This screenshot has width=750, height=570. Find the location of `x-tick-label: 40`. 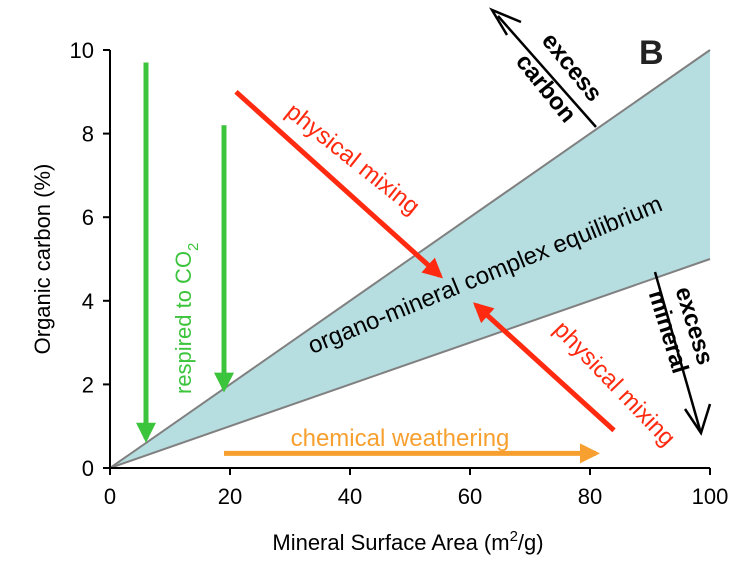

x-tick-label: 40 is located at coordinates (350, 496).